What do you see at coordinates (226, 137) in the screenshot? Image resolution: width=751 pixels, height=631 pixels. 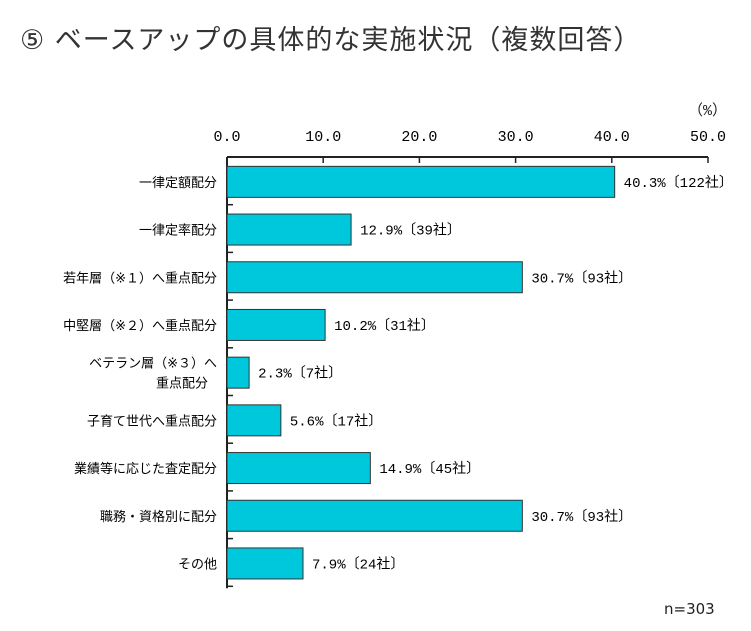 I see `x-tick-label: 0.0` at bounding box center [226, 137].